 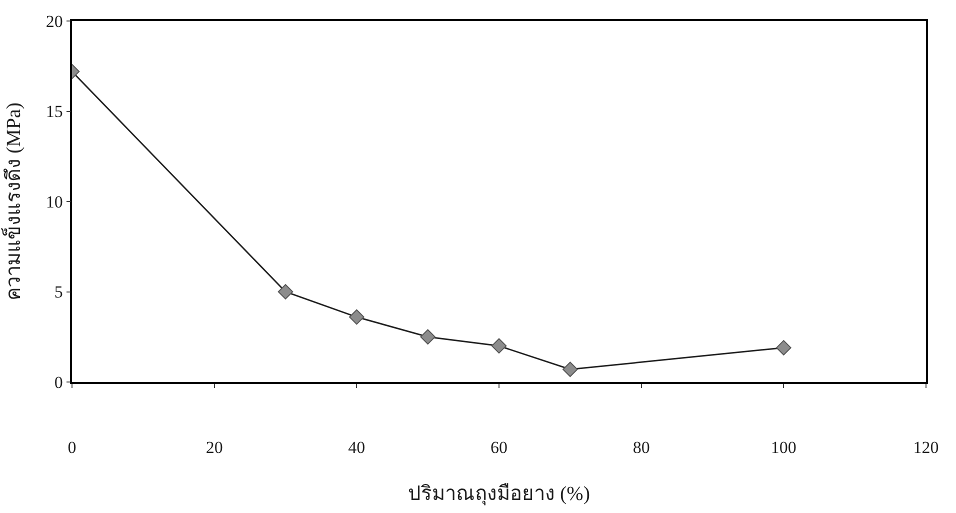 I want to click on x-tick-label: 120, so click(x=926, y=448).